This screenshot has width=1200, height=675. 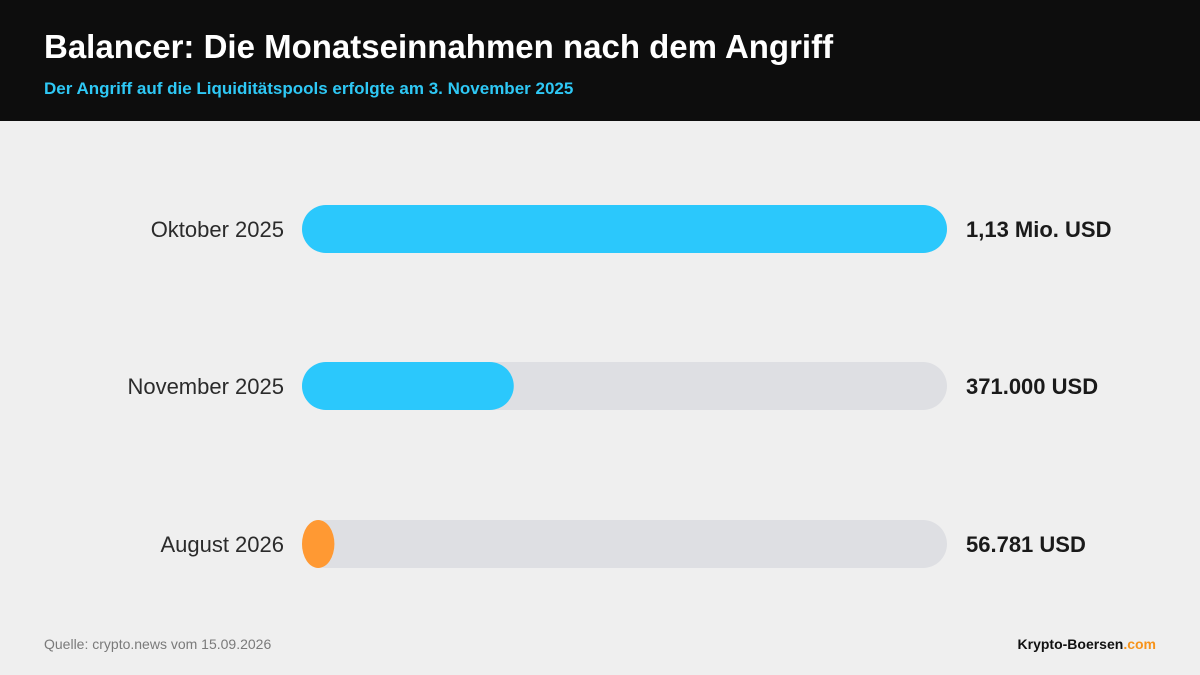 What do you see at coordinates (1038, 229) in the screenshot?
I see `value-label: 1,13 Mio. USD` at bounding box center [1038, 229].